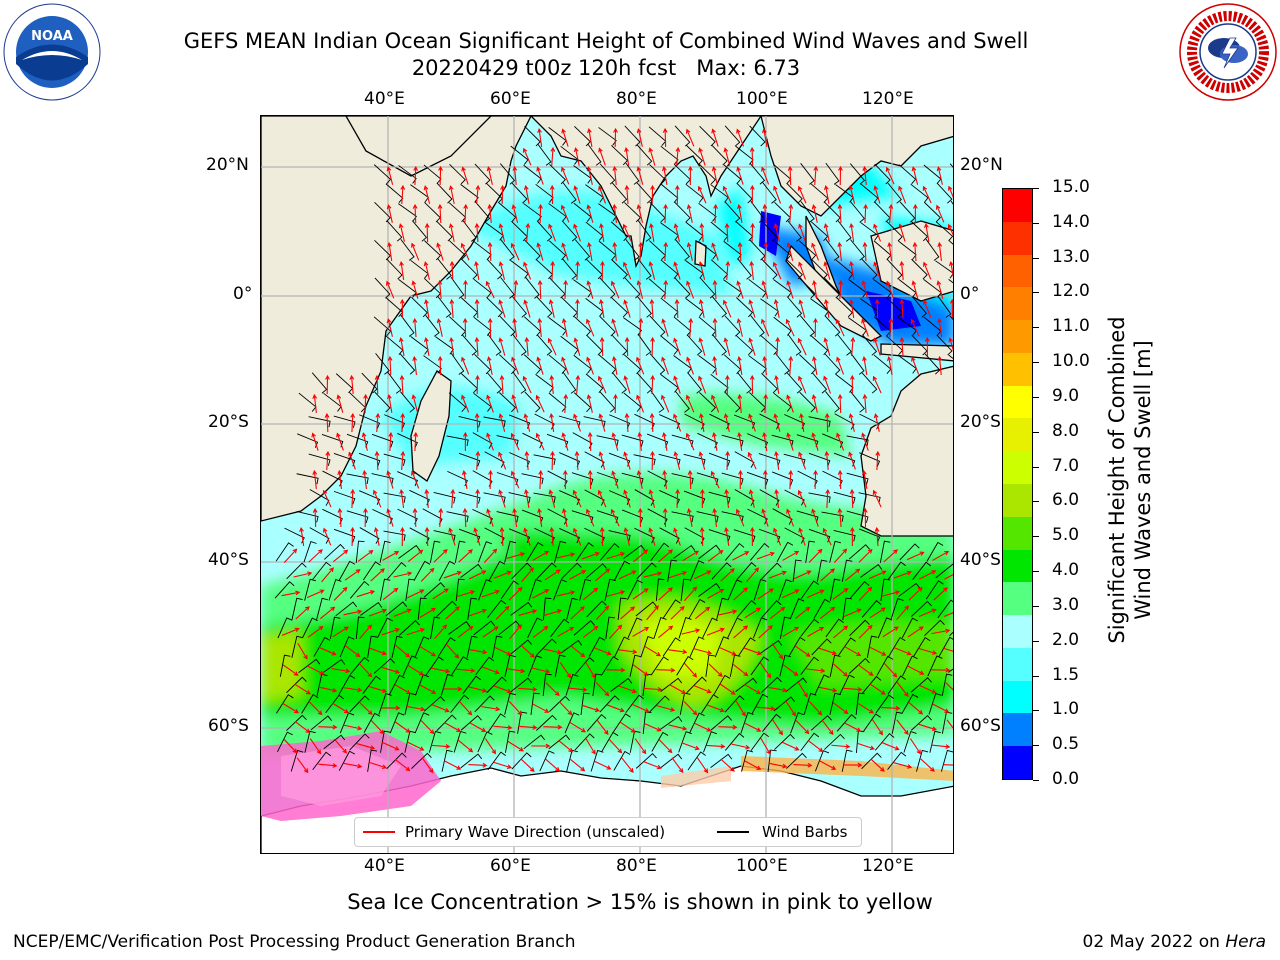 This screenshot has height=960, width=1280. What do you see at coordinates (1036, 188) in the screenshot?
I see `colorbar-tick-mark` at bounding box center [1036, 188].